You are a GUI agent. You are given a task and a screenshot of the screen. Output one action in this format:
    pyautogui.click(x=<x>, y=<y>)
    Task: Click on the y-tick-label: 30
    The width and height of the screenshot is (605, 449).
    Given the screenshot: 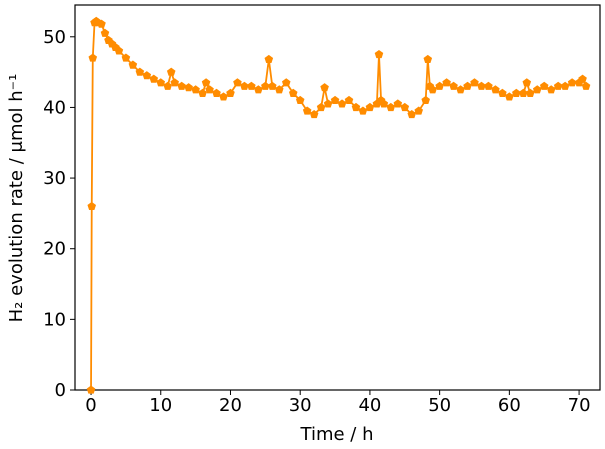 What is the action you would take?
    pyautogui.click(x=54, y=178)
    